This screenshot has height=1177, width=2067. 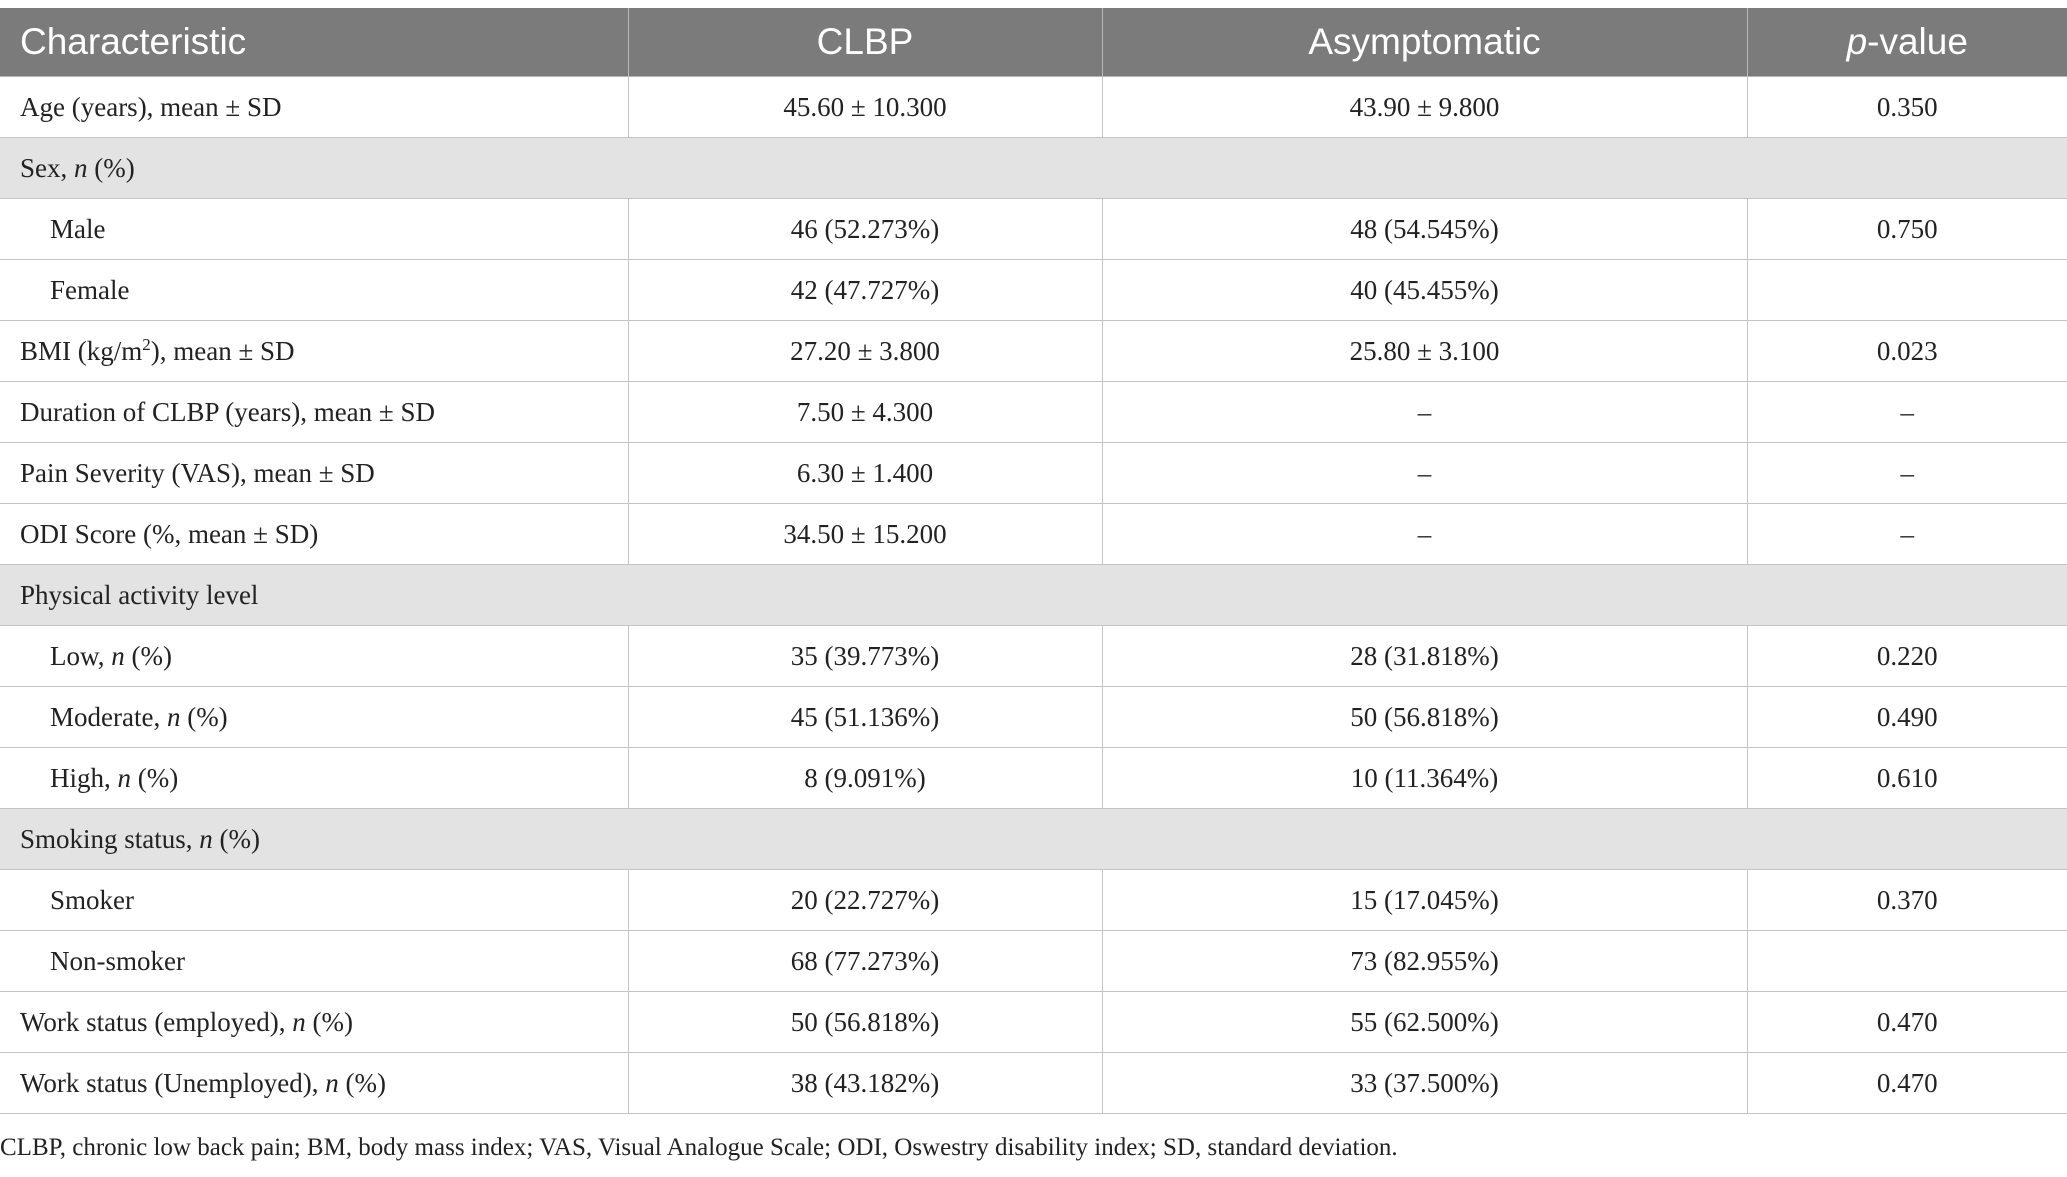 I want to click on cell-pvalue: 0.023, so click(x=1907, y=351).